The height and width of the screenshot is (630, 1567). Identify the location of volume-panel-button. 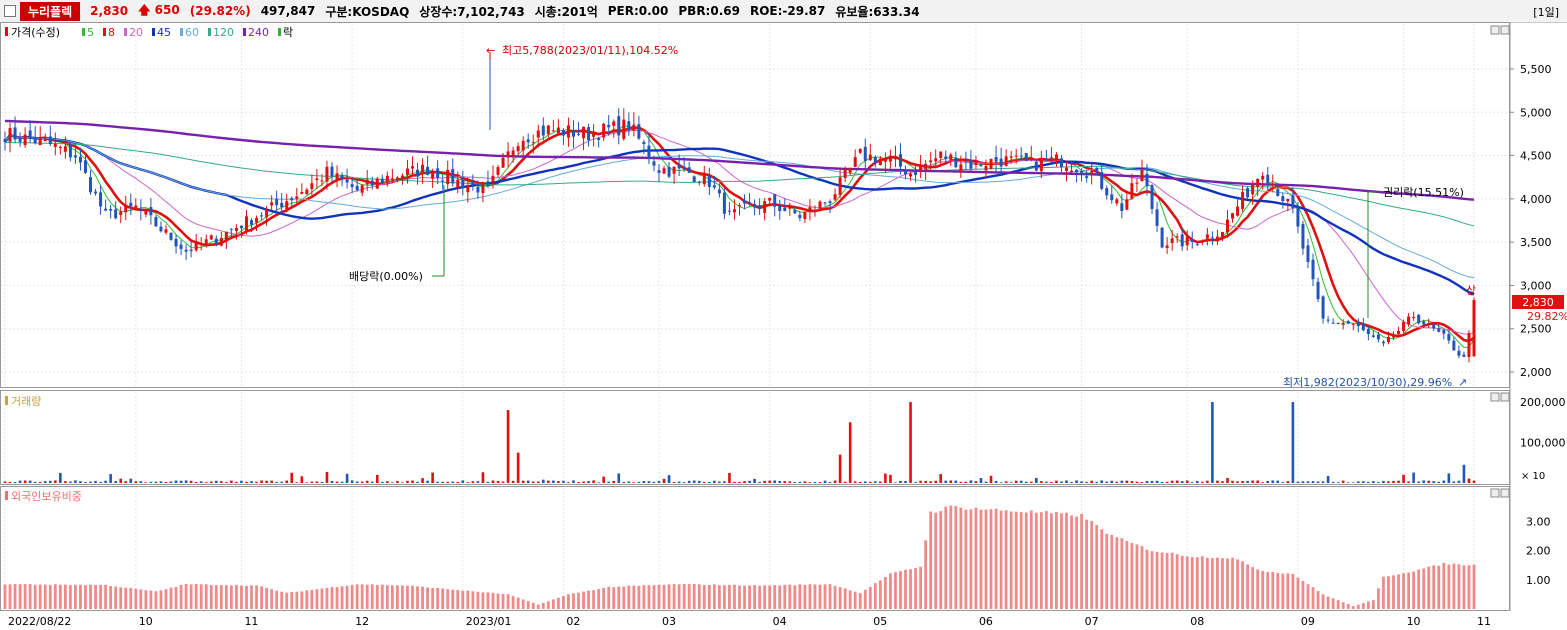
(1500, 397).